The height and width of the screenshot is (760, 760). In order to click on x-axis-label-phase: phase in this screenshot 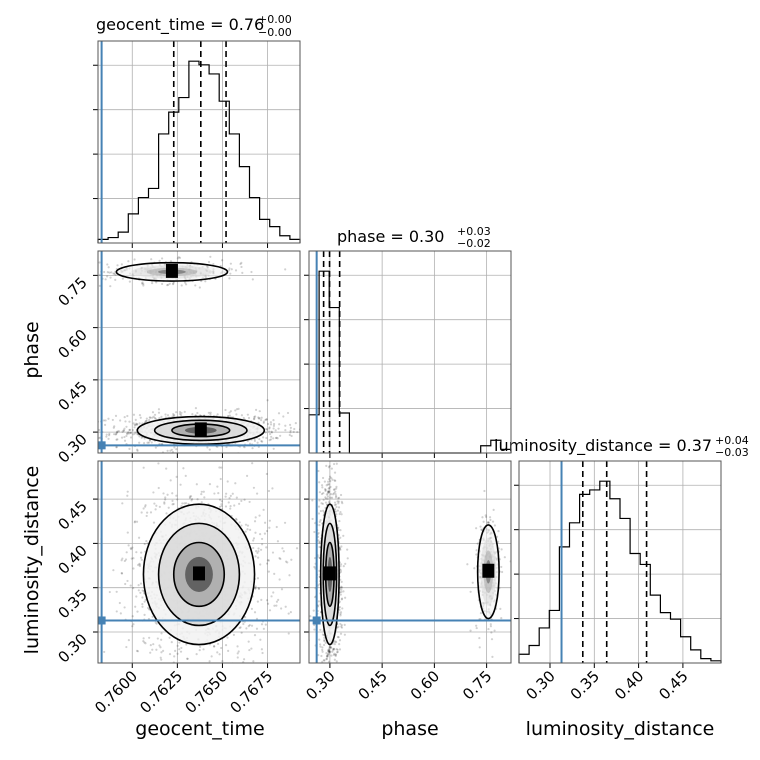, I will do `click(409, 729)`.